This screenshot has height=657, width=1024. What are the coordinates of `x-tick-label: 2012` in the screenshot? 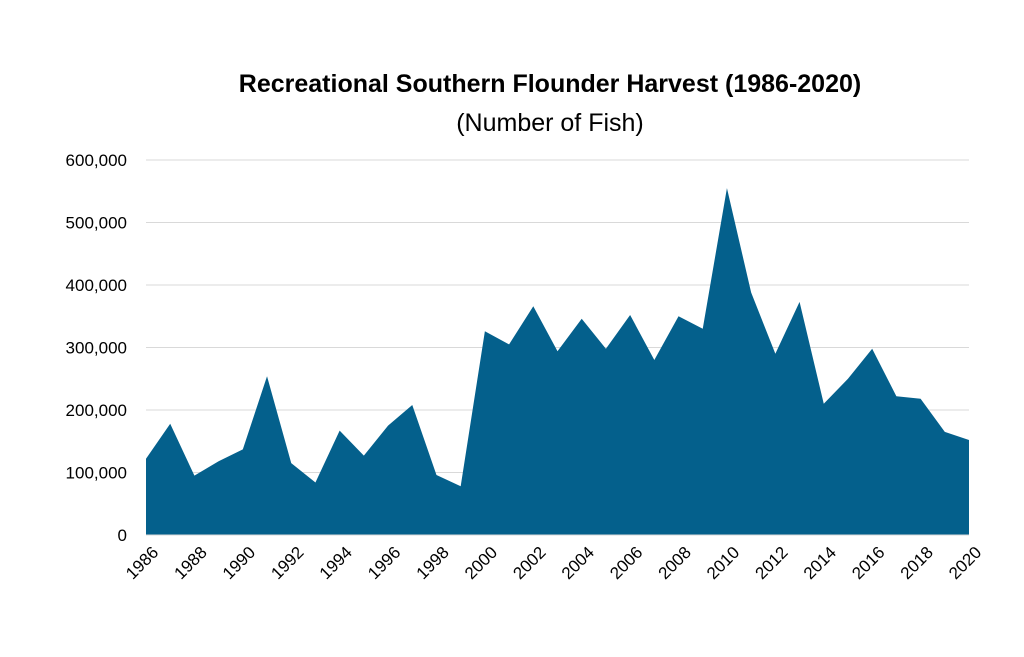 It's located at (771, 563).